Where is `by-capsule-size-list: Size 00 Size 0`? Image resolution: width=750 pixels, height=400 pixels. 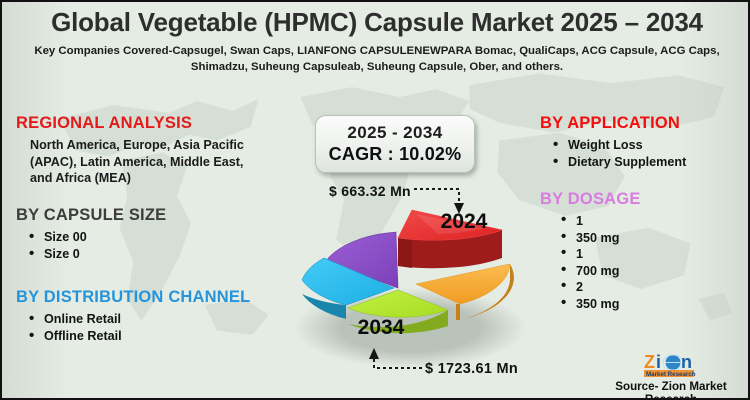 by-capsule-size-list: Size 00 Size 0 is located at coordinates (141, 245).